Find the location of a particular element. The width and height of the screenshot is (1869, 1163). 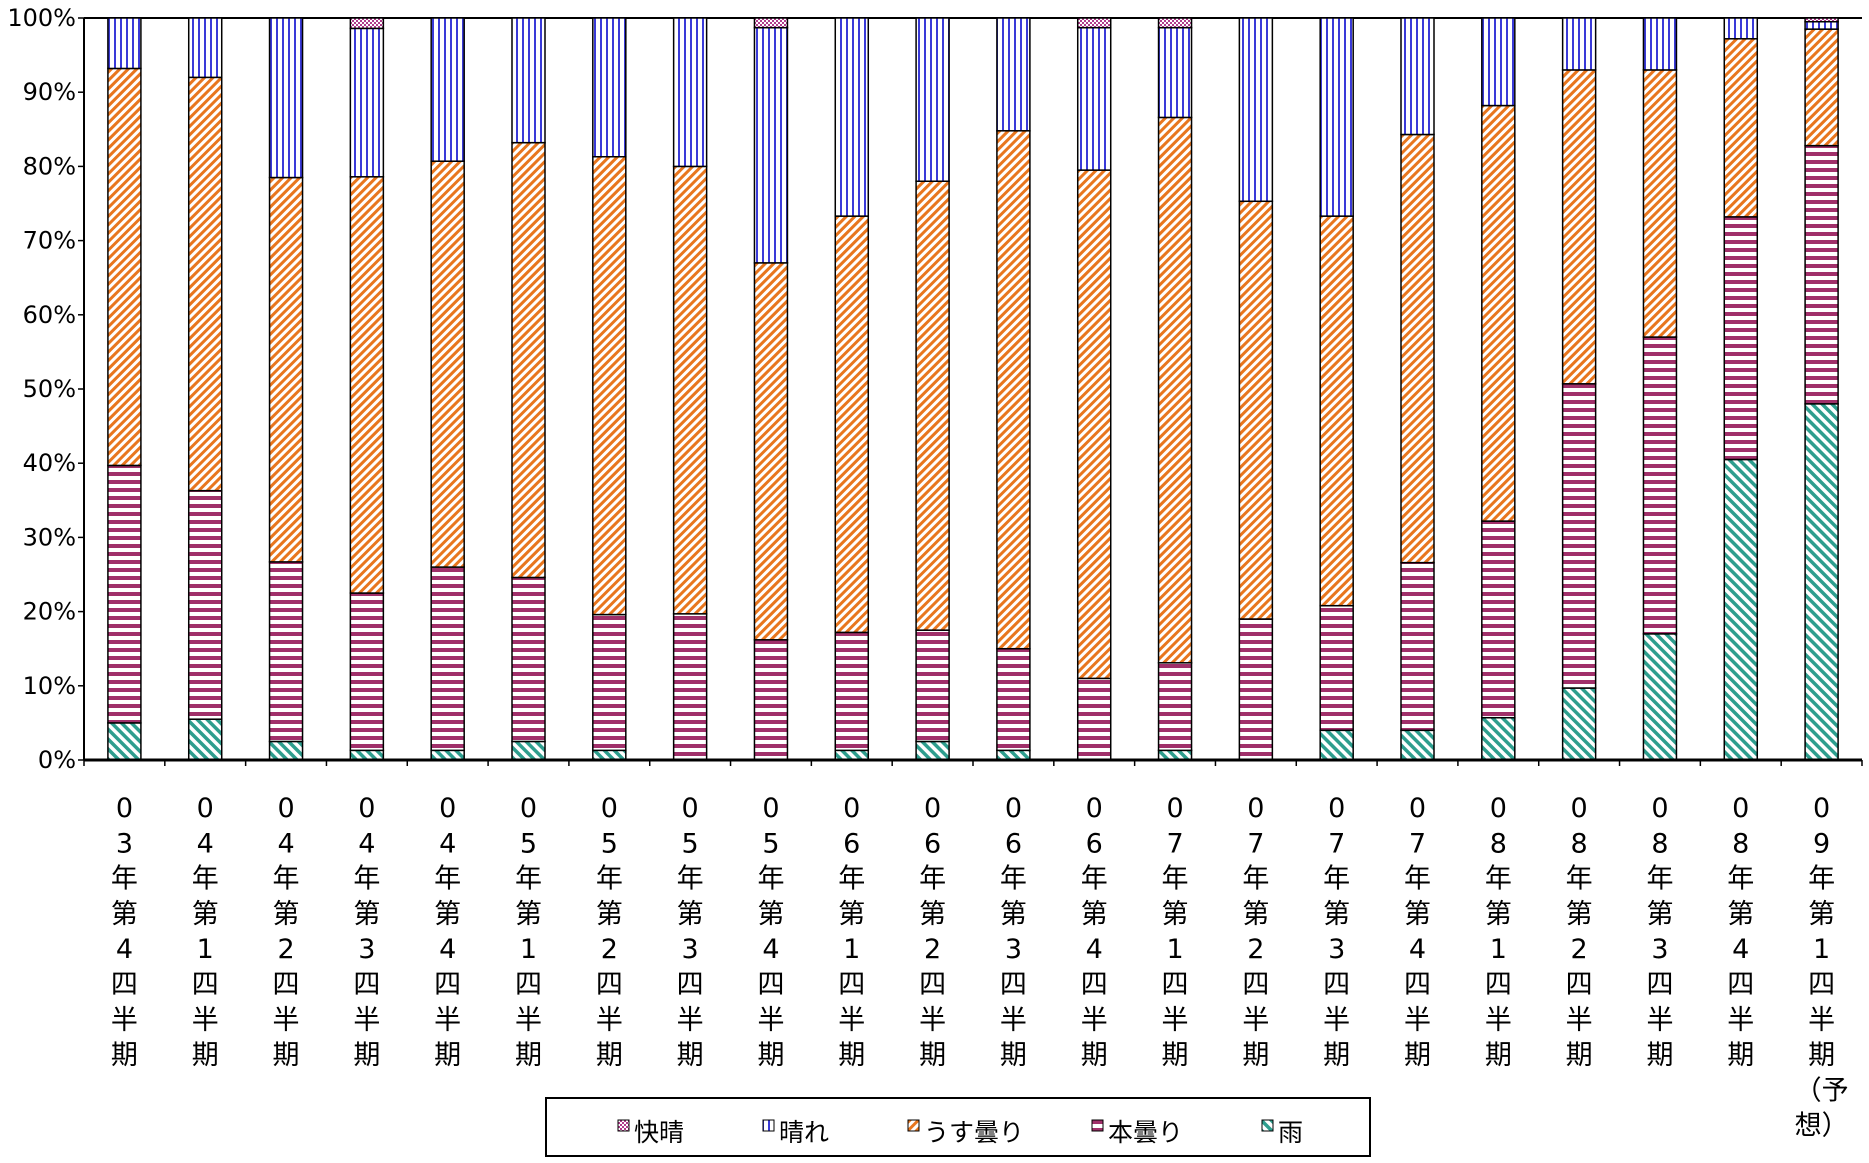

x-category-label: 0 8 年第 1 四半期 is located at coordinates (1498, 932).